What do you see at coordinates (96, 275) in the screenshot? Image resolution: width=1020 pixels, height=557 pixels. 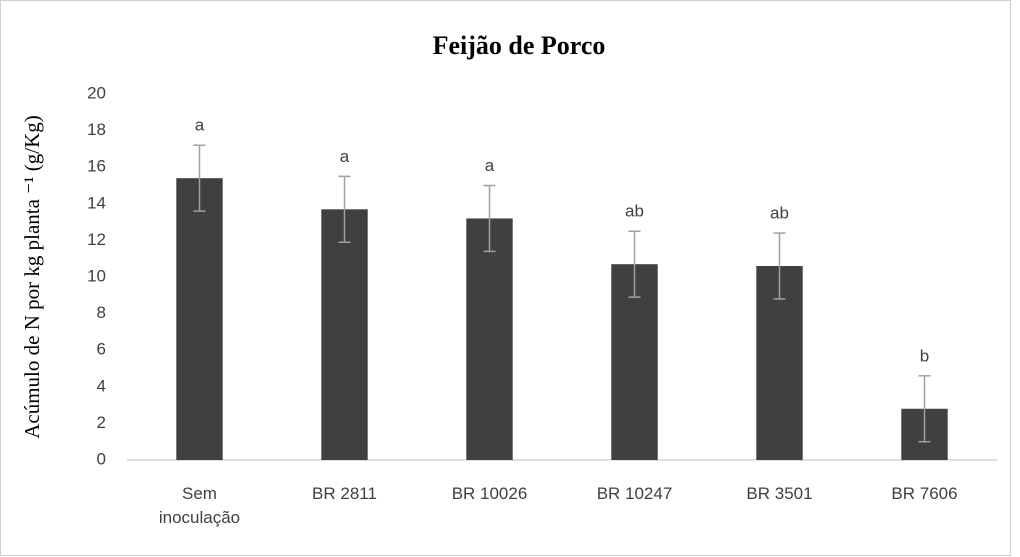 I see `y-tick-label: 10` at bounding box center [96, 275].